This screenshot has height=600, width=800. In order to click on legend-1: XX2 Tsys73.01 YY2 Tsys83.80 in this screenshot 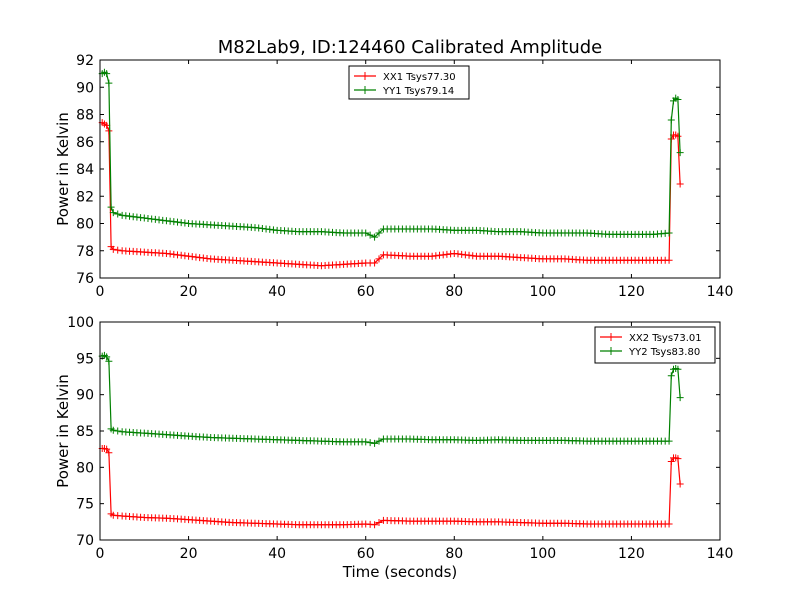, I will do `click(655, 345)`.